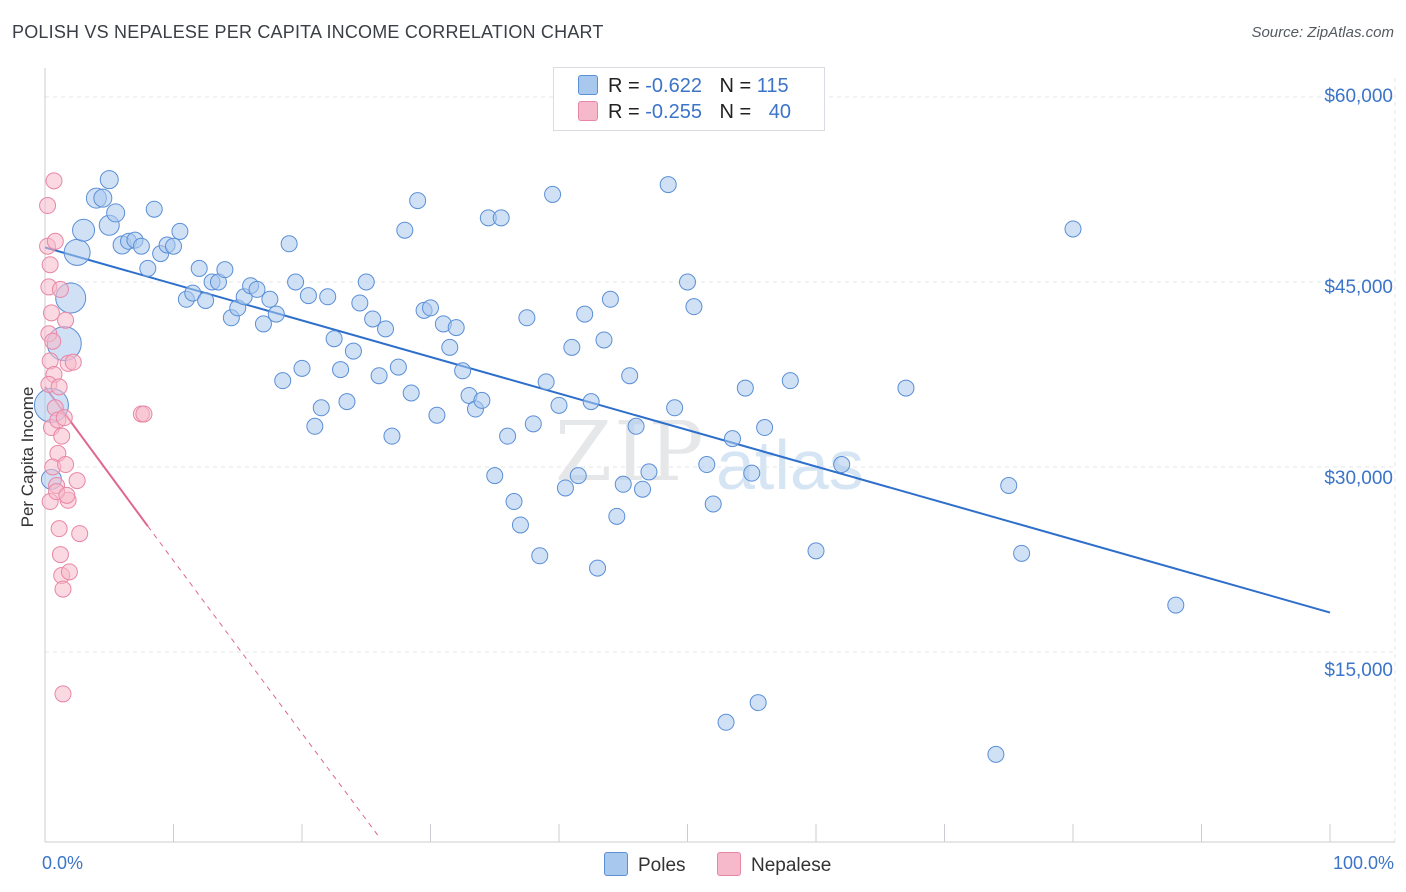 This screenshot has width=1406, height=892. What do you see at coordinates (673, 86) in the screenshot?
I see `r-value: -0.622` at bounding box center [673, 86].